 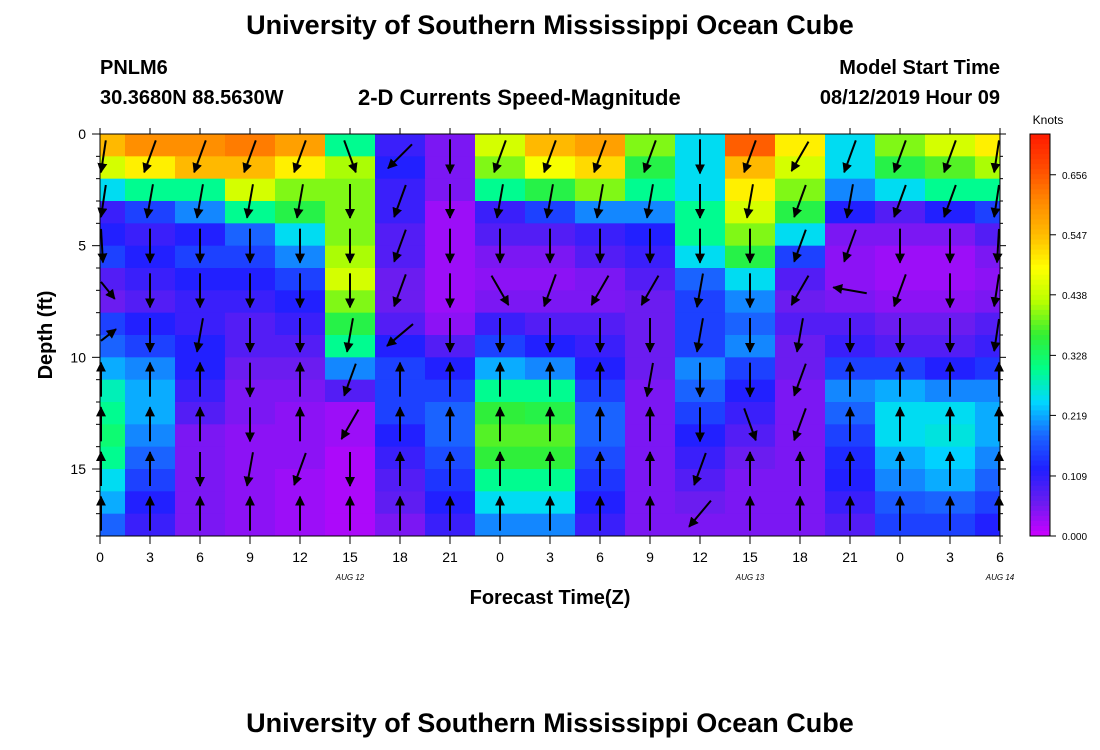 What do you see at coordinates (700, 557) in the screenshot?
I see `x-tick-label: 12` at bounding box center [700, 557].